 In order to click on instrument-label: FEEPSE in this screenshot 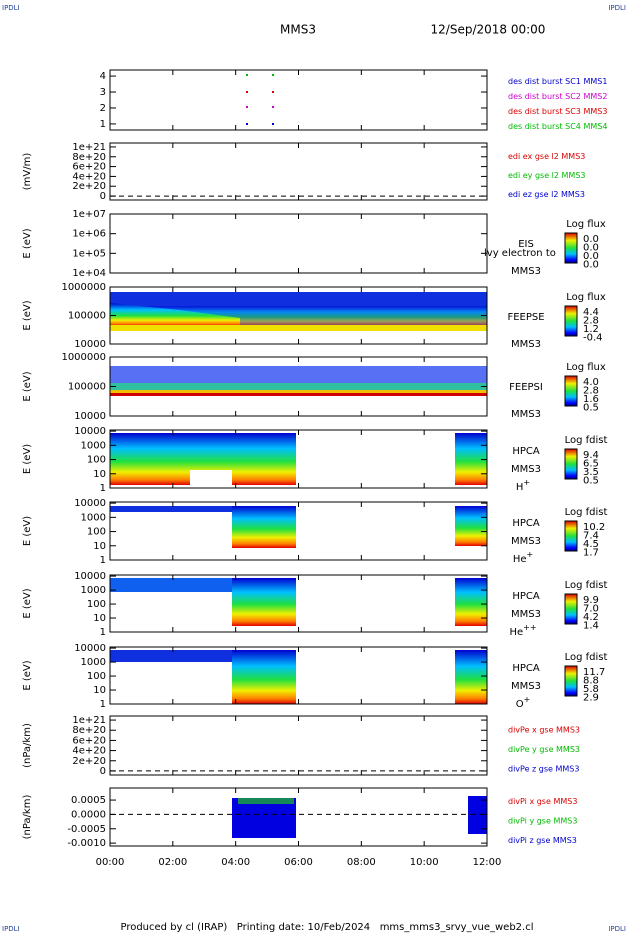, I will do `click(525, 317)`.